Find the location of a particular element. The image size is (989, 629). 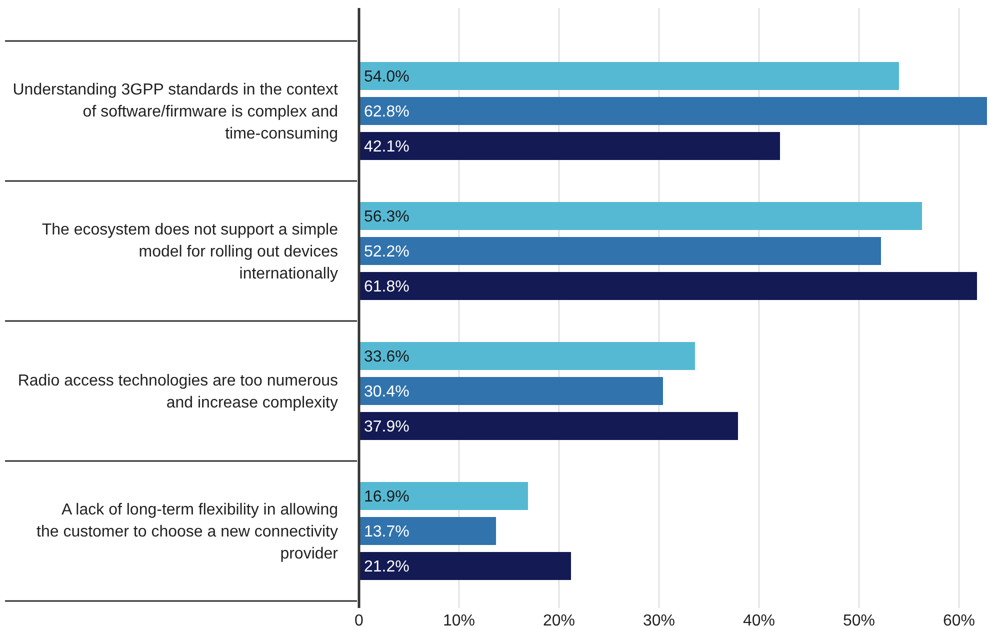

data-label: 54.0% is located at coordinates (387, 77).